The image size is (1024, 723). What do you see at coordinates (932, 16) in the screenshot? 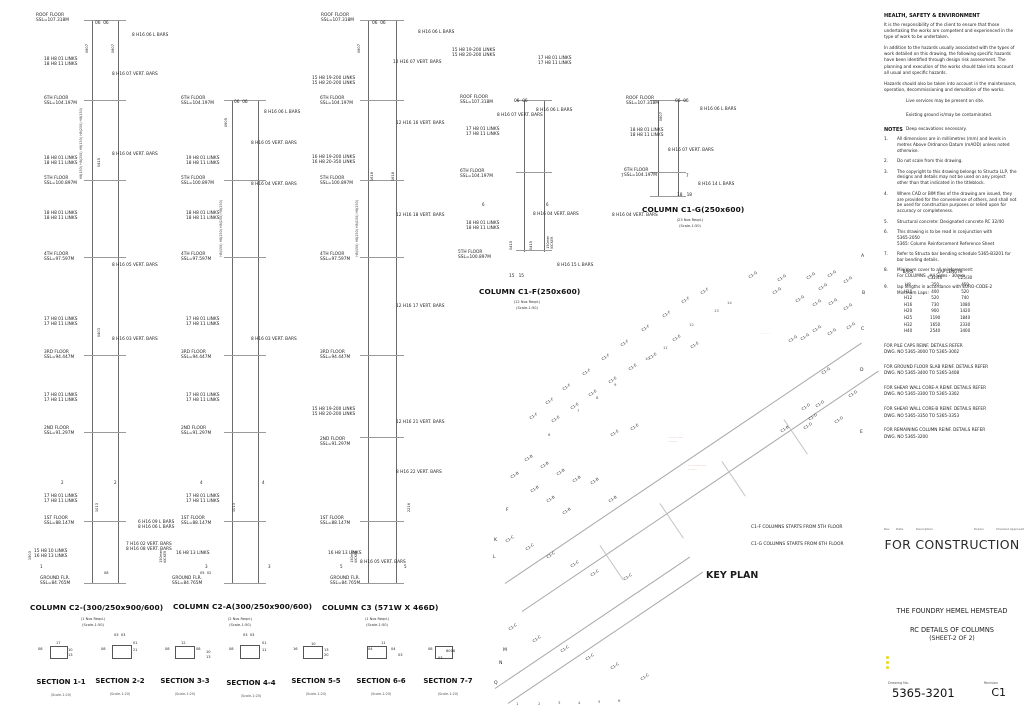
I see `hse-title: HEALTH, SAFETY & ENVIRONMENT` at bounding box center [932, 16].